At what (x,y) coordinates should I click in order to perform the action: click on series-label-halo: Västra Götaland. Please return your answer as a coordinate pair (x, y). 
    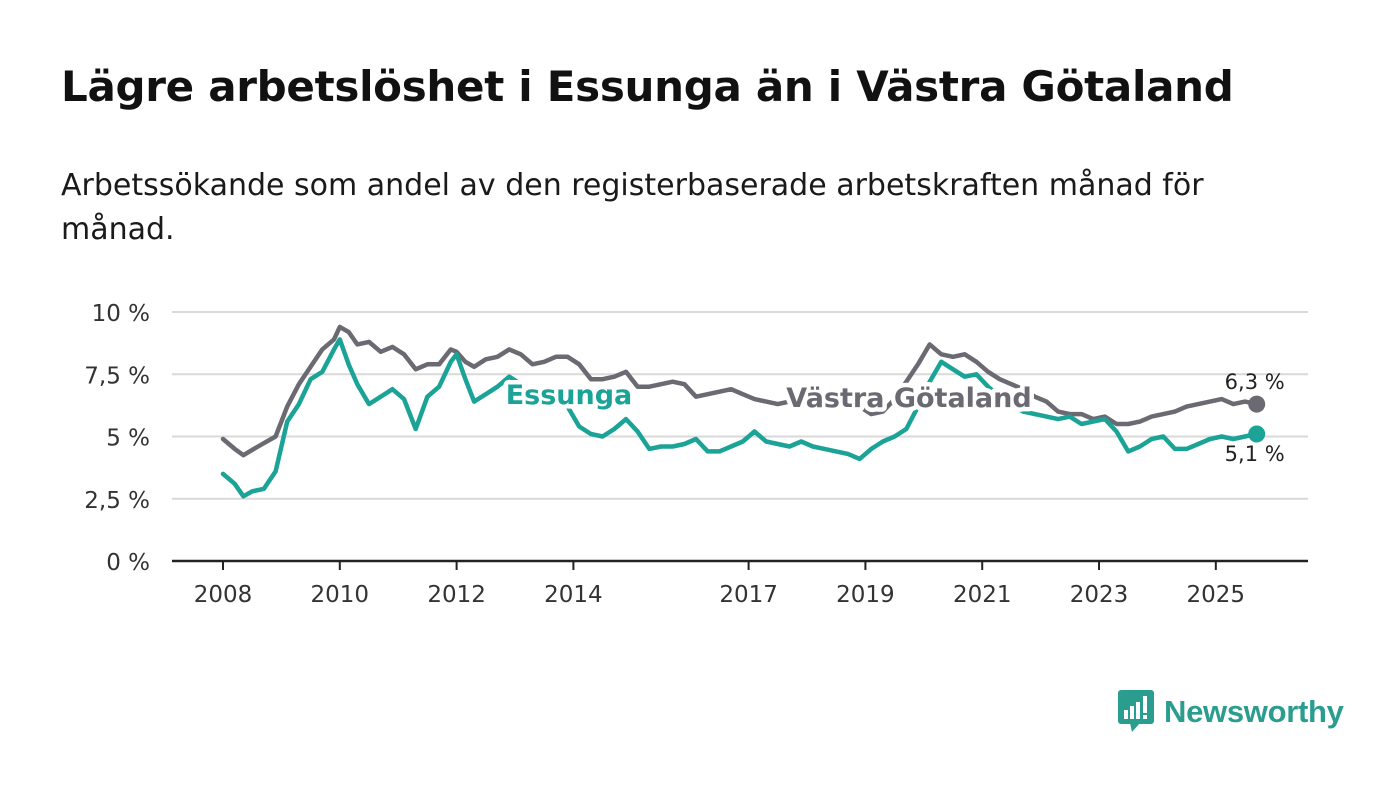
    Looking at the image, I should click on (908, 398).